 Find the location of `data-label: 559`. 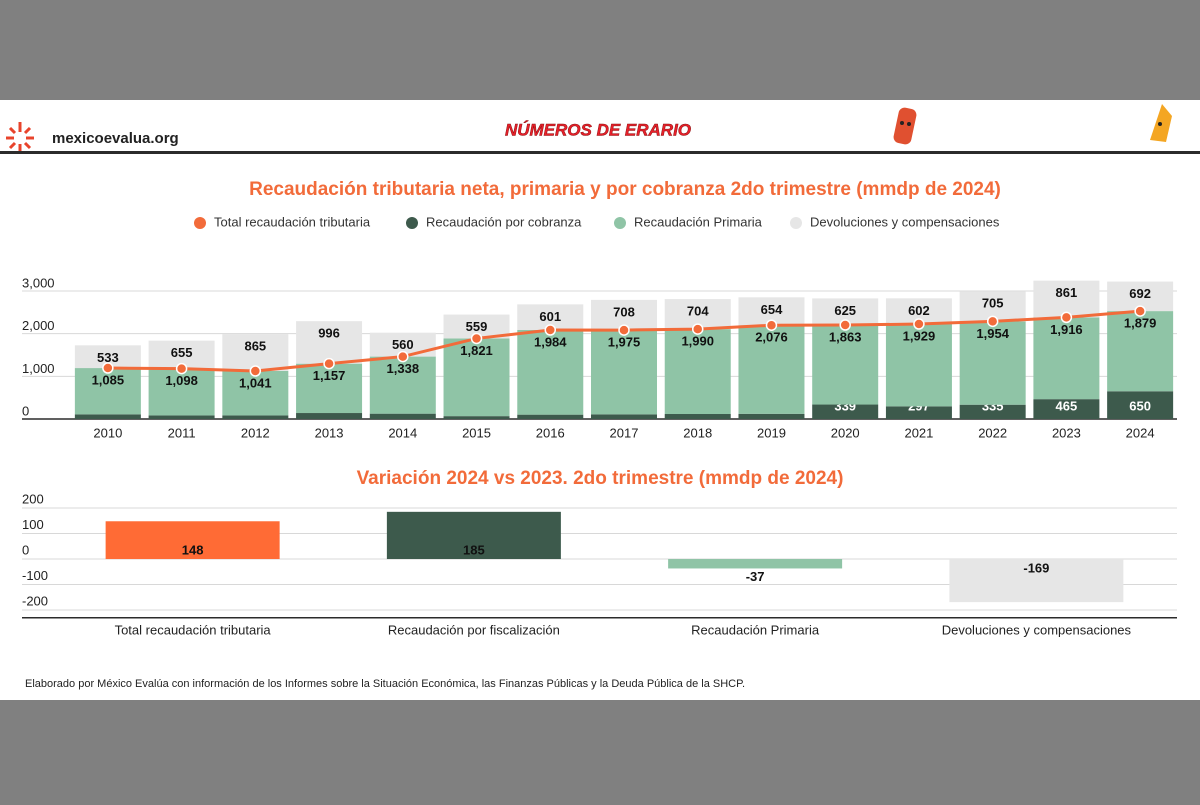

data-label: 559 is located at coordinates (477, 326).